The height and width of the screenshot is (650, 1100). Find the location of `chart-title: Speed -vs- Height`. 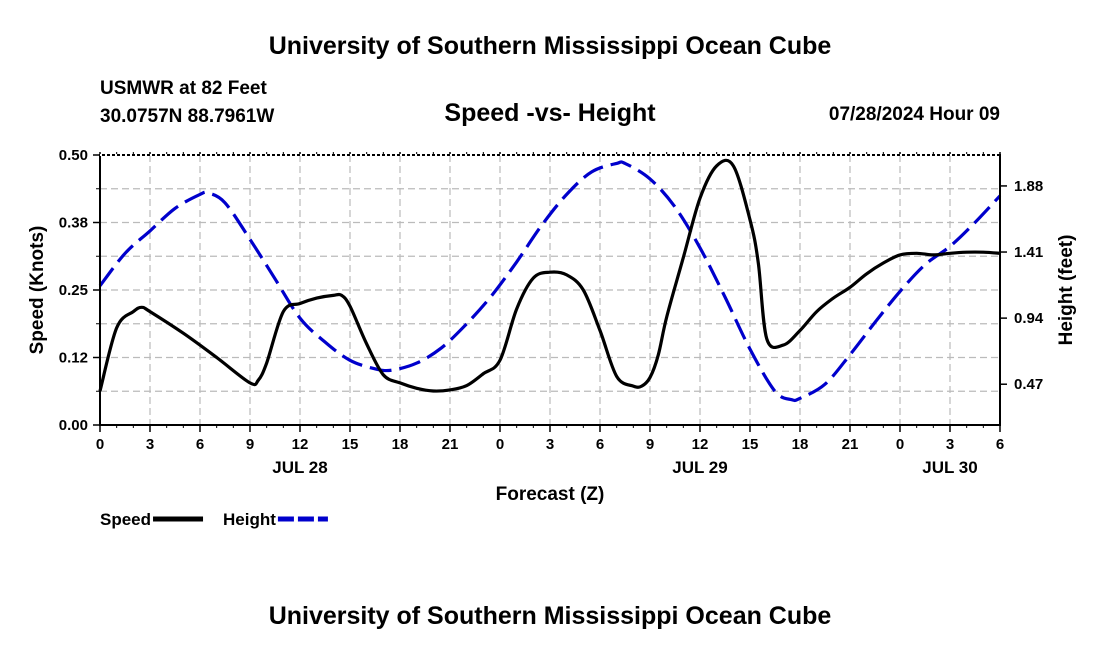

chart-title: Speed -vs- Height is located at coordinates (550, 113).